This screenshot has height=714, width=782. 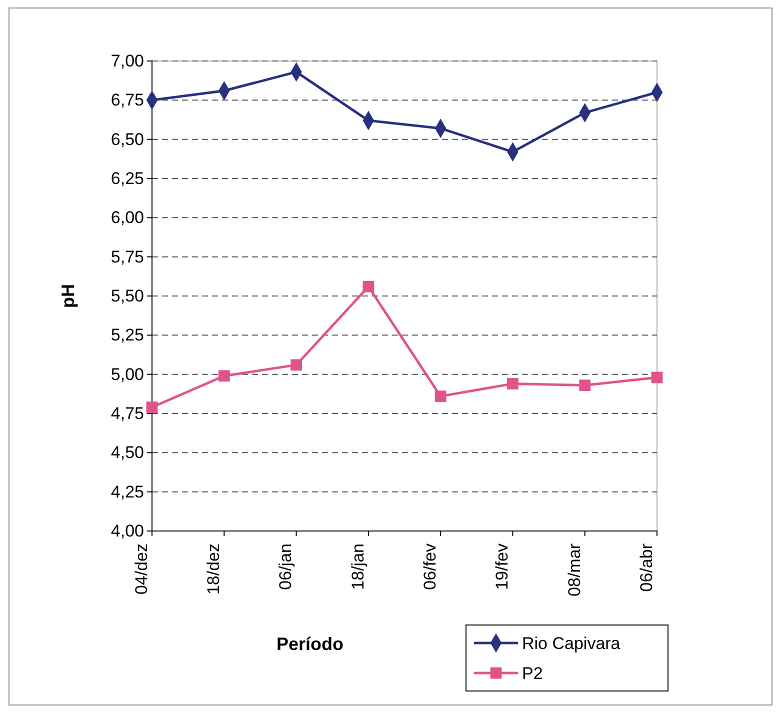 I want to click on y-tick-label: 5,00, so click(x=127, y=374).